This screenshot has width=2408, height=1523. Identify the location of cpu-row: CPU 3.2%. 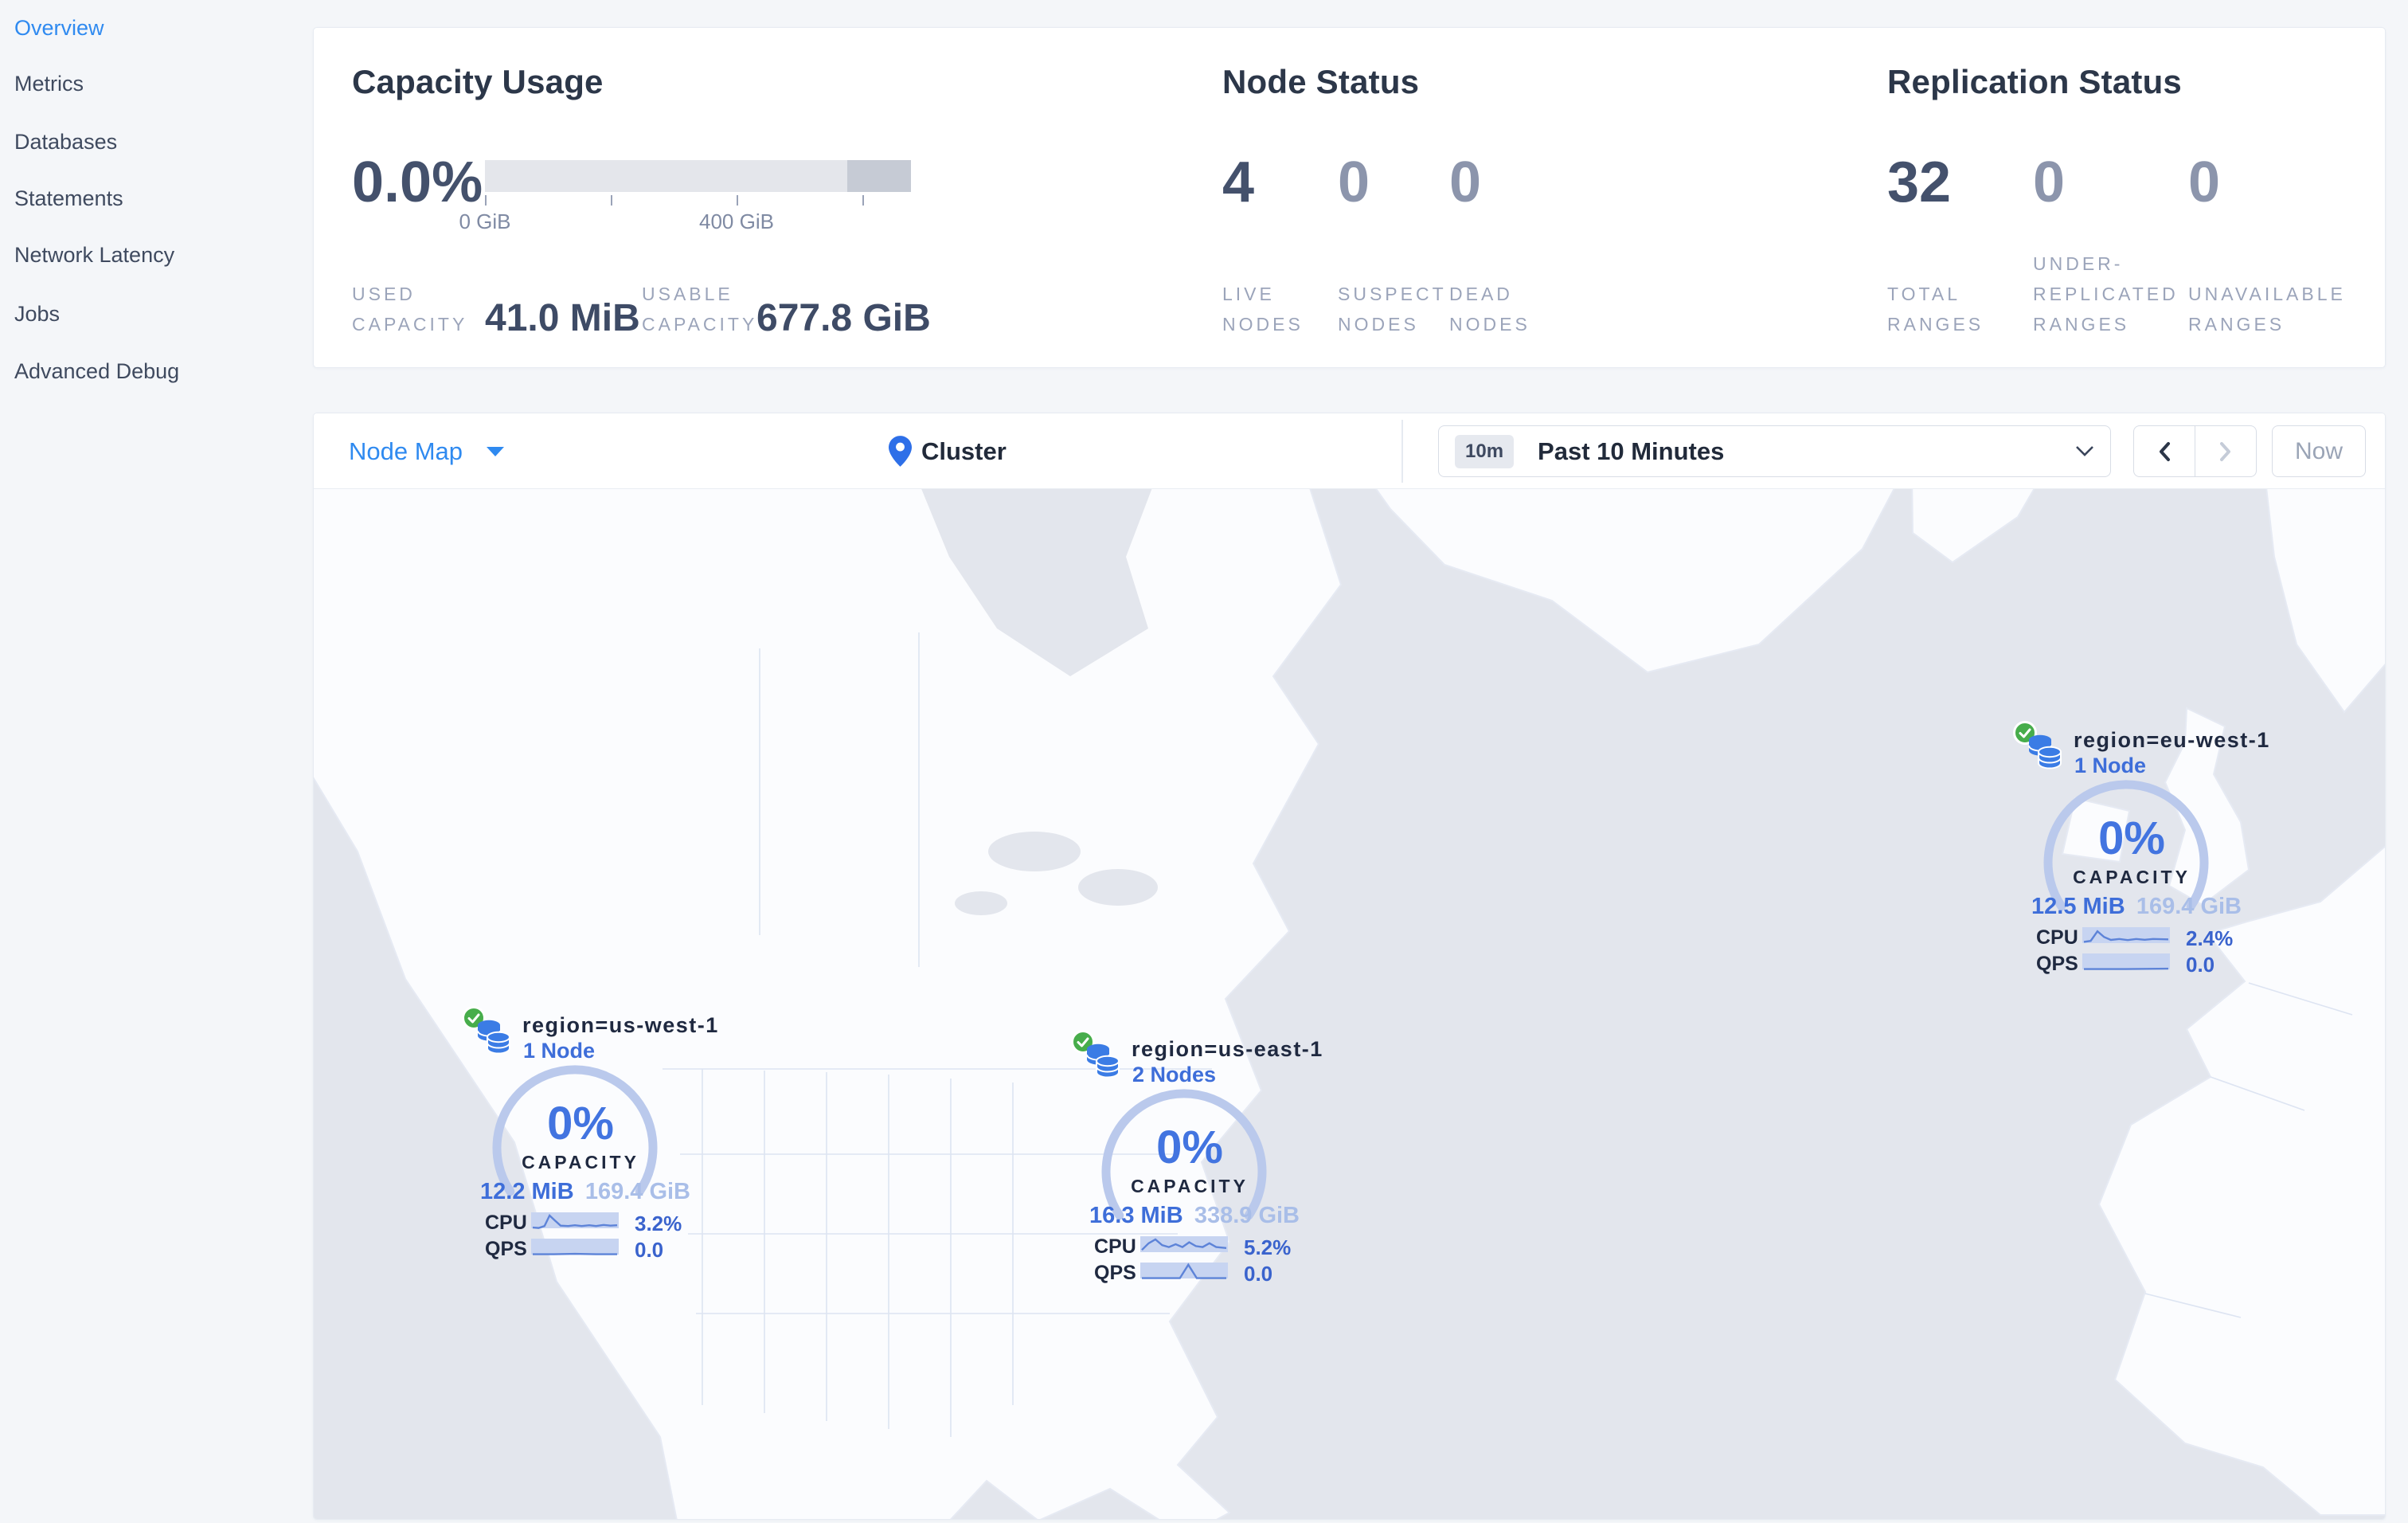
(580, 1221).